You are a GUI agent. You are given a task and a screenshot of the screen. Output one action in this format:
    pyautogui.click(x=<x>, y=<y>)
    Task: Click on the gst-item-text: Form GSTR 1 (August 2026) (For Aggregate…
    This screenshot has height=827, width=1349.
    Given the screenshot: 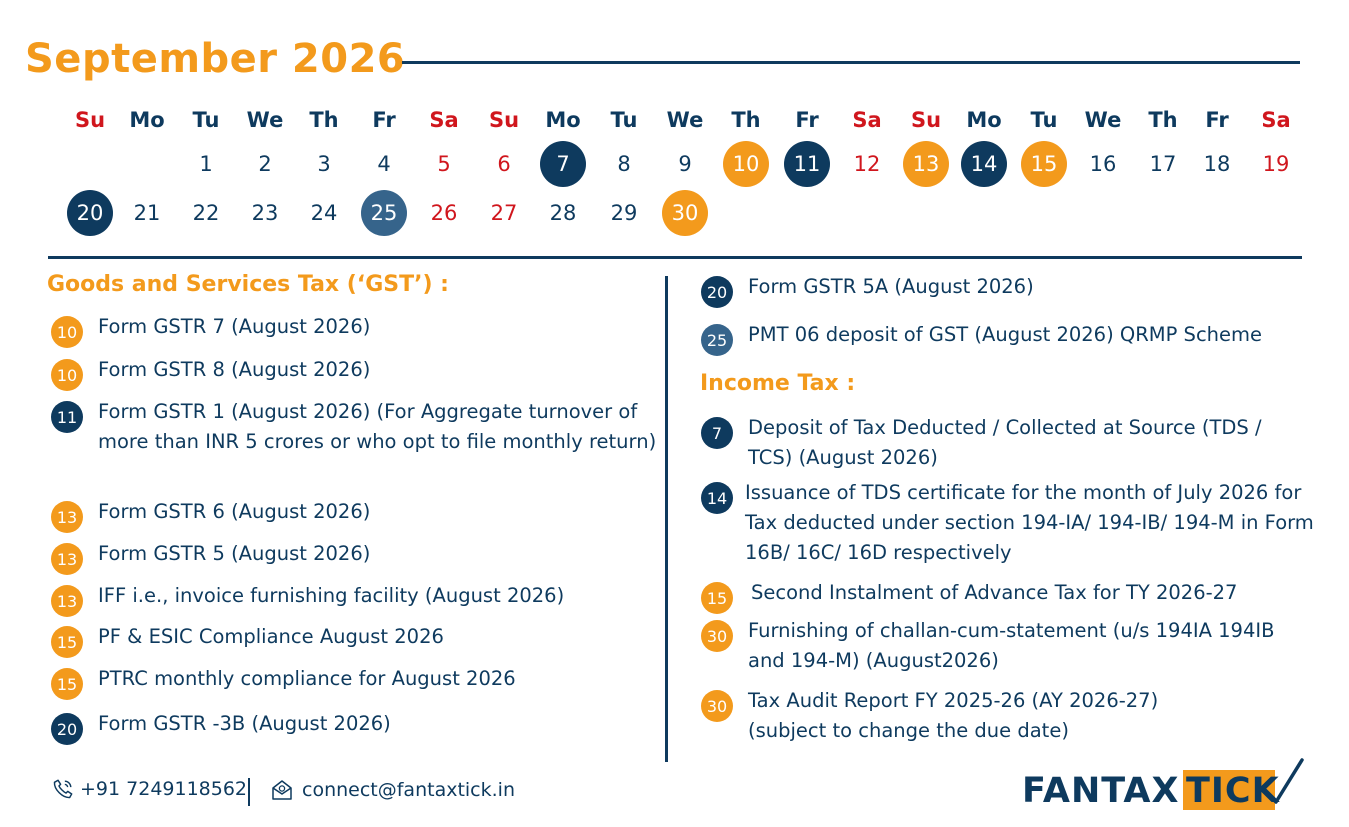 What is the action you would take?
    pyautogui.click(x=377, y=426)
    